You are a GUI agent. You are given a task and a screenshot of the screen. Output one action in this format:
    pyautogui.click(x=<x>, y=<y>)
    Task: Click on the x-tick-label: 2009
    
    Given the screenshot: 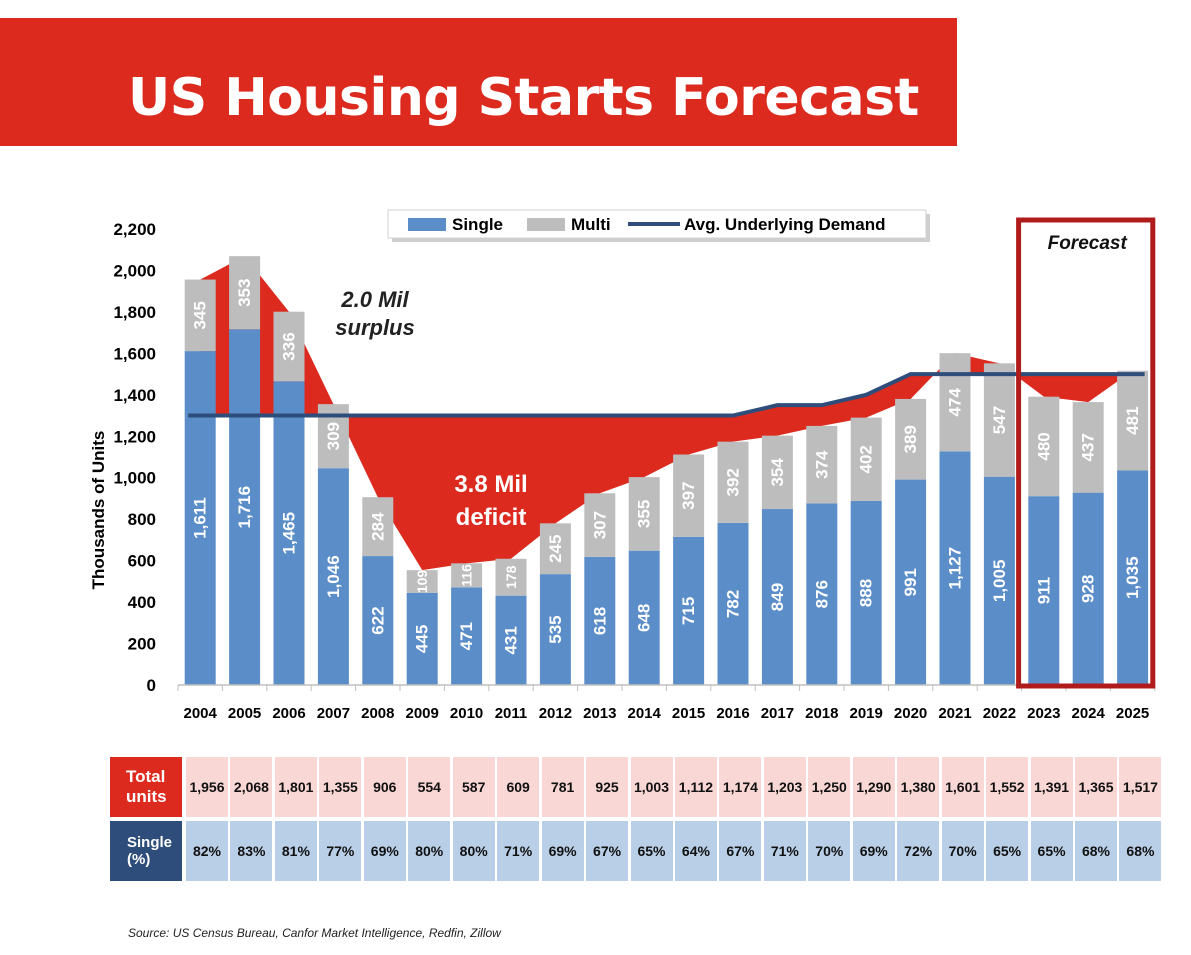 What is the action you would take?
    pyautogui.click(x=422, y=713)
    